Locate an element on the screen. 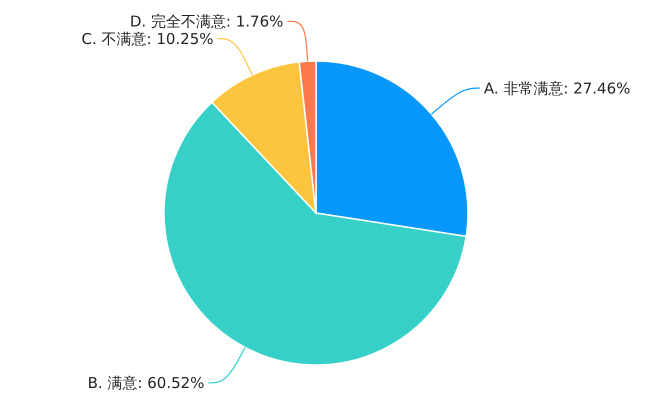  slice-label: C. 不满意: 10.25% is located at coordinates (147, 39).